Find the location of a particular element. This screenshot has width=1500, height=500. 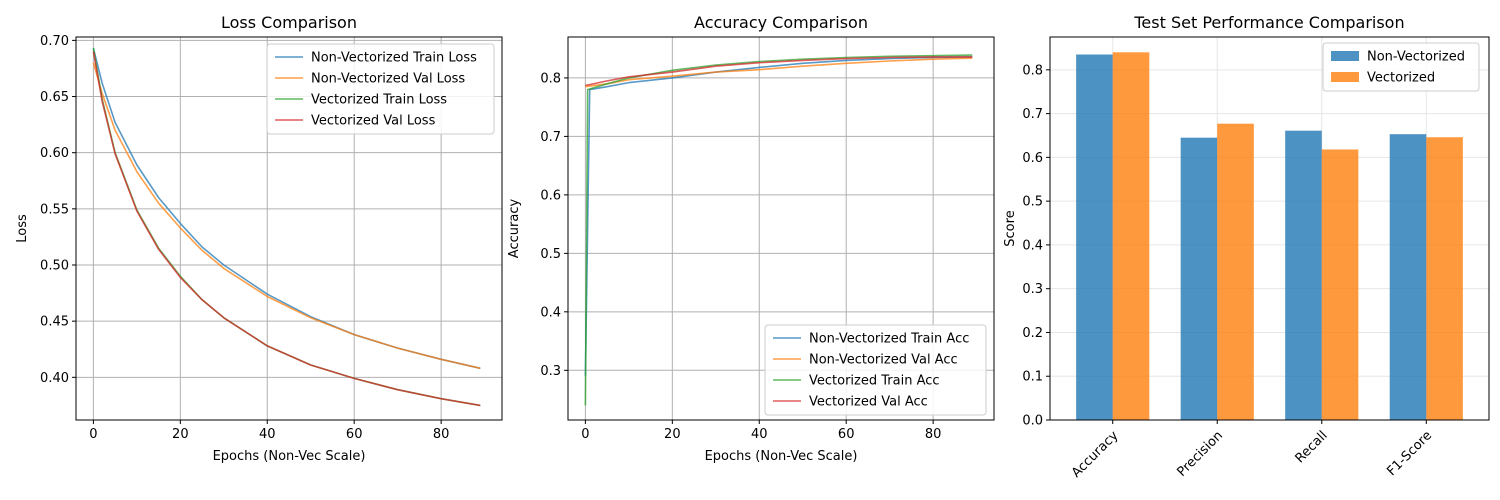

bar-f1-score-vectorized is located at coordinates (1444, 278).